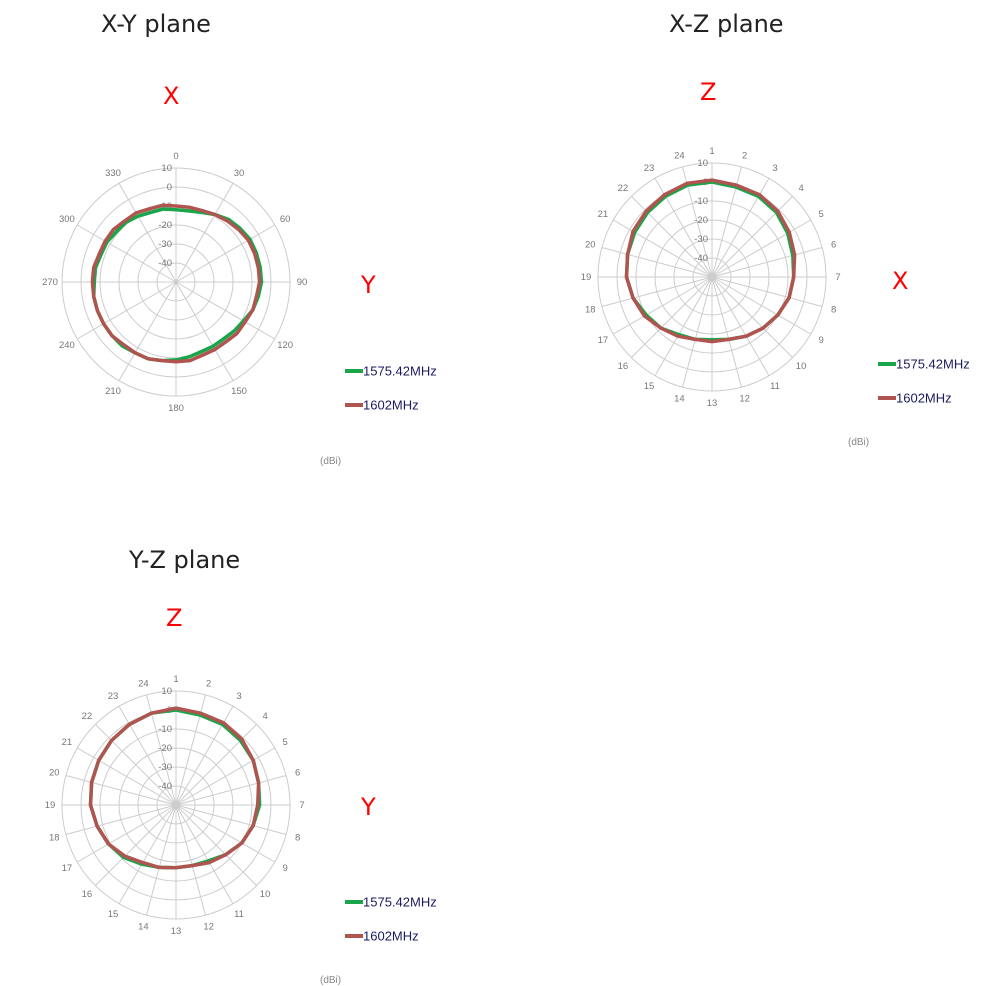  Describe the element at coordinates (185, 560) in the screenshot. I see `chart-title: Y-Z plane` at that location.